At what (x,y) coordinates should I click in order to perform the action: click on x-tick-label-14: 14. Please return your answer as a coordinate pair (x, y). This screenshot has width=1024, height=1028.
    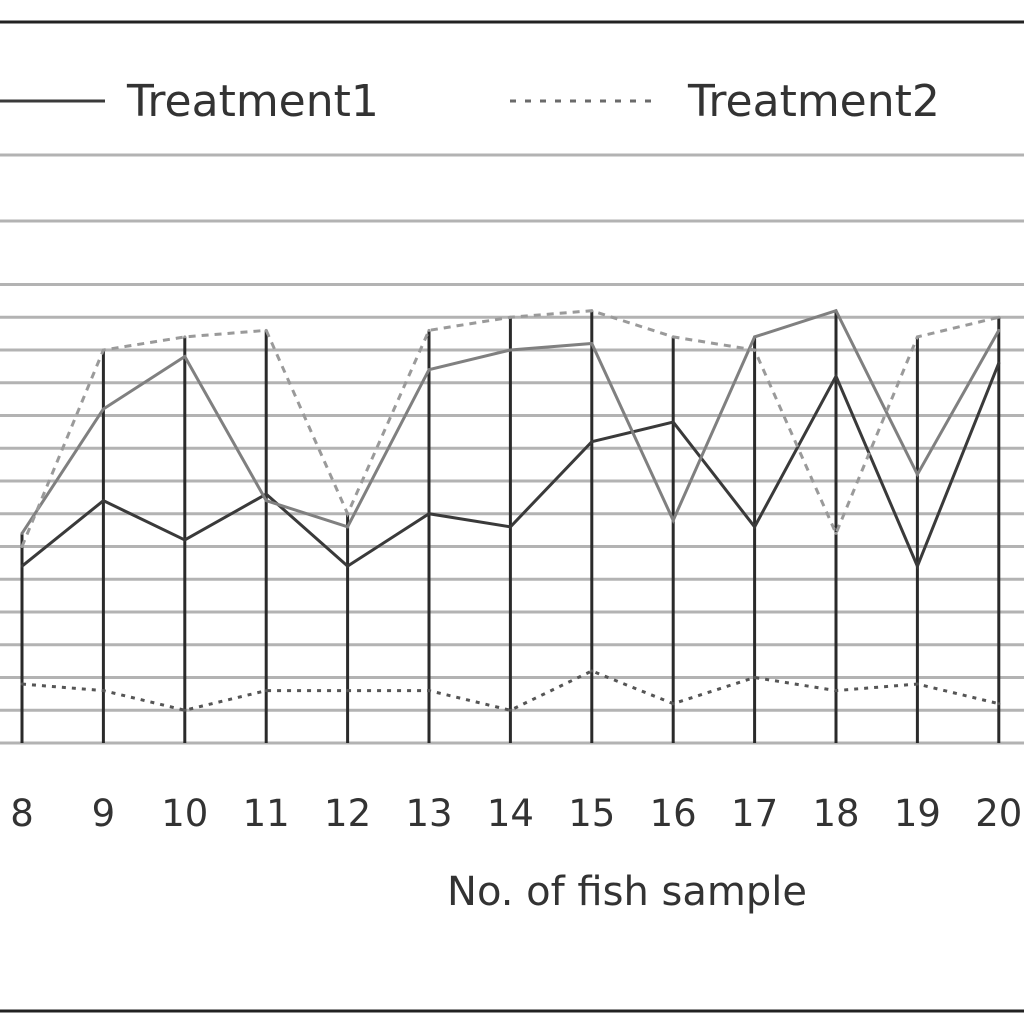
    Looking at the image, I should click on (510, 813).